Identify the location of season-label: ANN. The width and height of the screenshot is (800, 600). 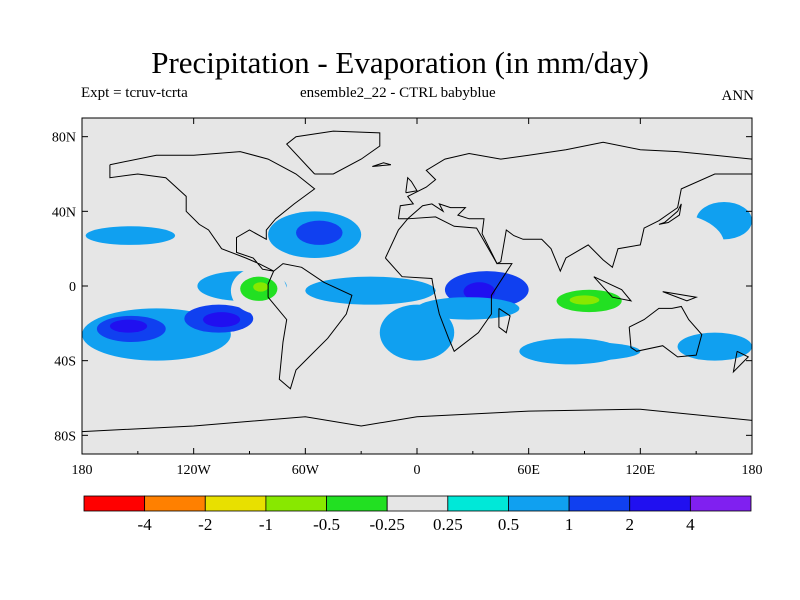
(738, 96).